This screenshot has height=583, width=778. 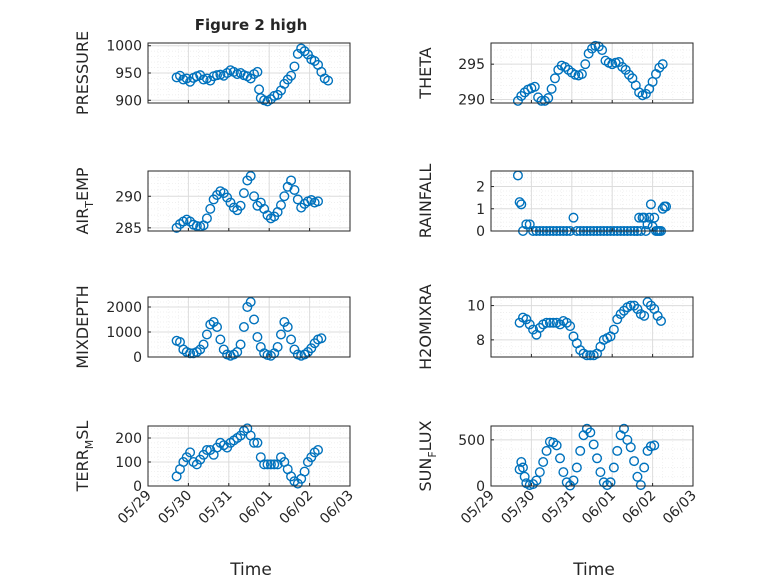 I want to click on y-tick-label: 2, so click(x=480, y=188).